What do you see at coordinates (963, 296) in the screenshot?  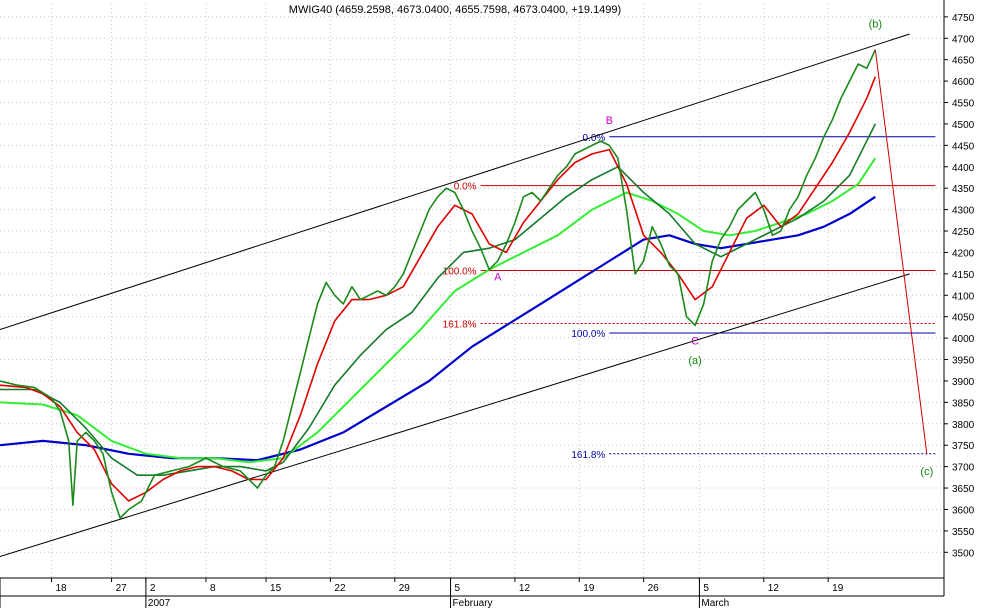 I see `y-tick-label: 4100` at bounding box center [963, 296].